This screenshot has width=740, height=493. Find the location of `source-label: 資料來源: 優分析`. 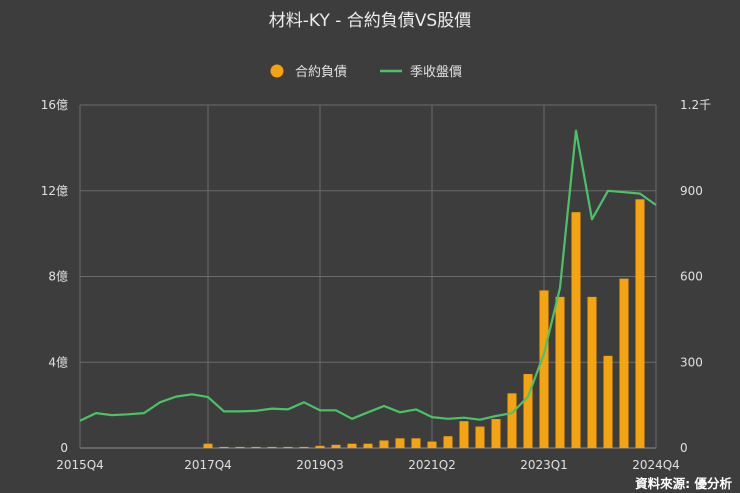

source-label: 資料來源: 優分析 is located at coordinates (683, 483).